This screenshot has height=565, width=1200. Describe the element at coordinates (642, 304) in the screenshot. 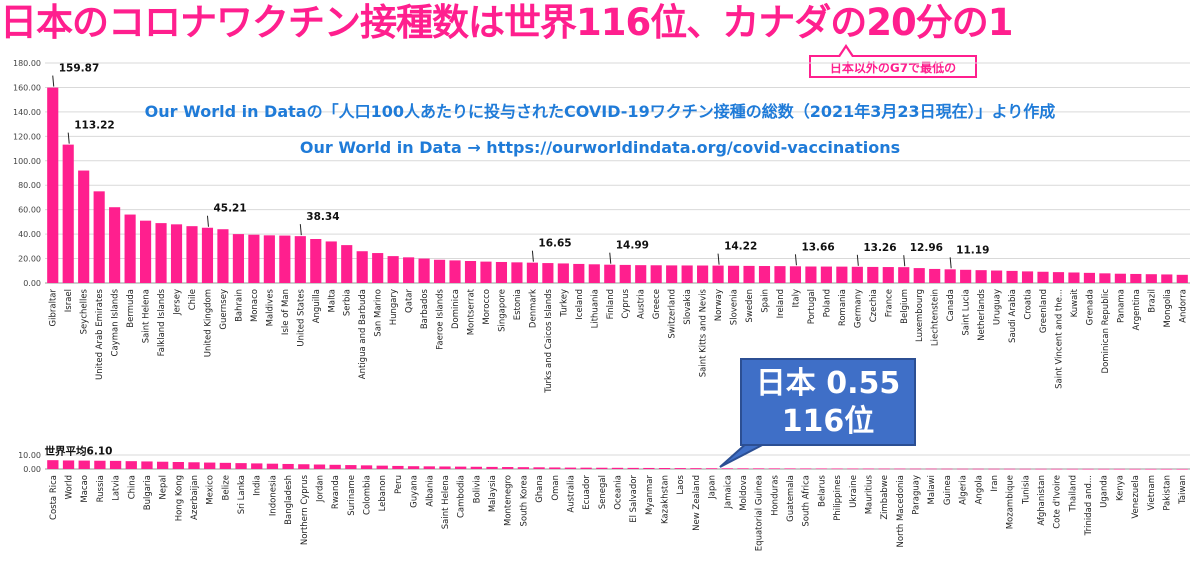

I see `x-tick-label: Austria` at that location.